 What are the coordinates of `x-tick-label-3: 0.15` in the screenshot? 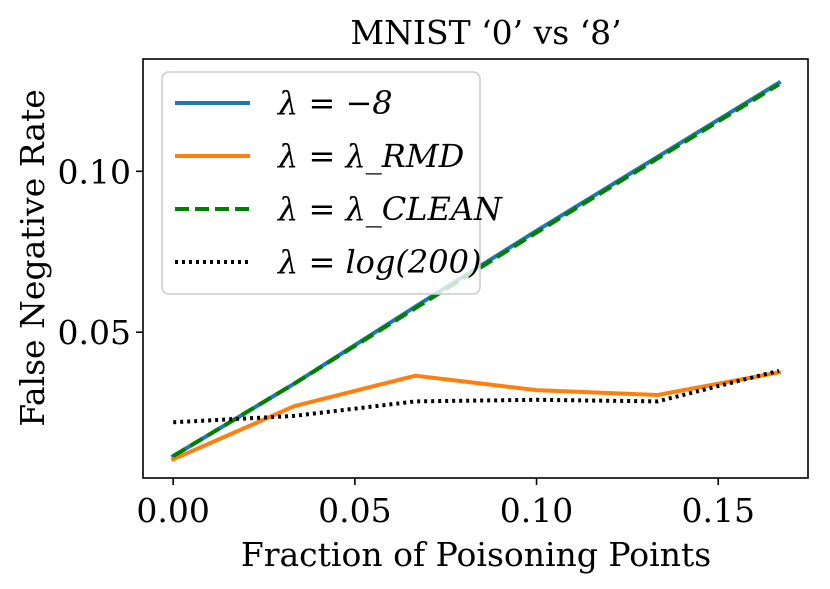 It's located at (718, 510).